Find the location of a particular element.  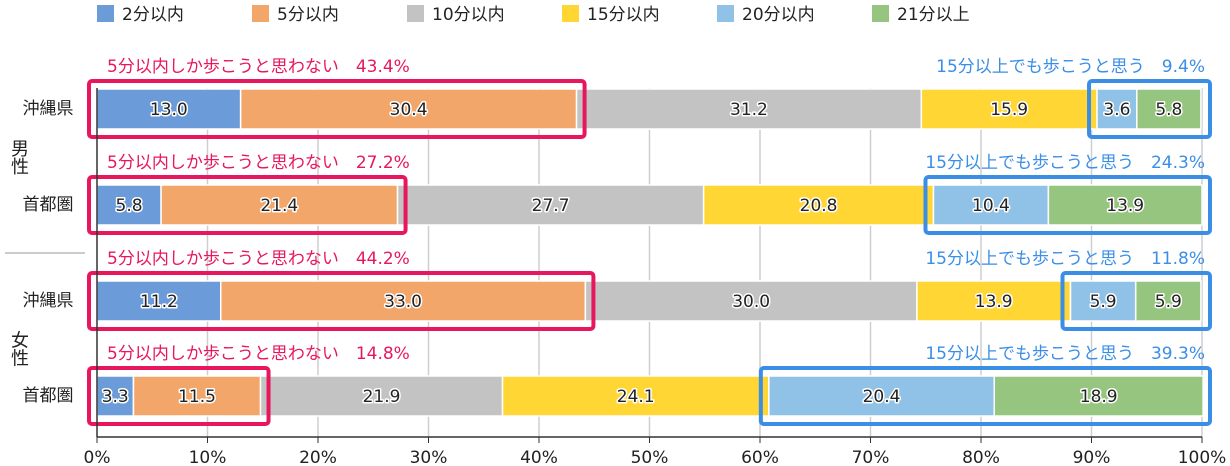

value-label: 21.4 is located at coordinates (279, 206).